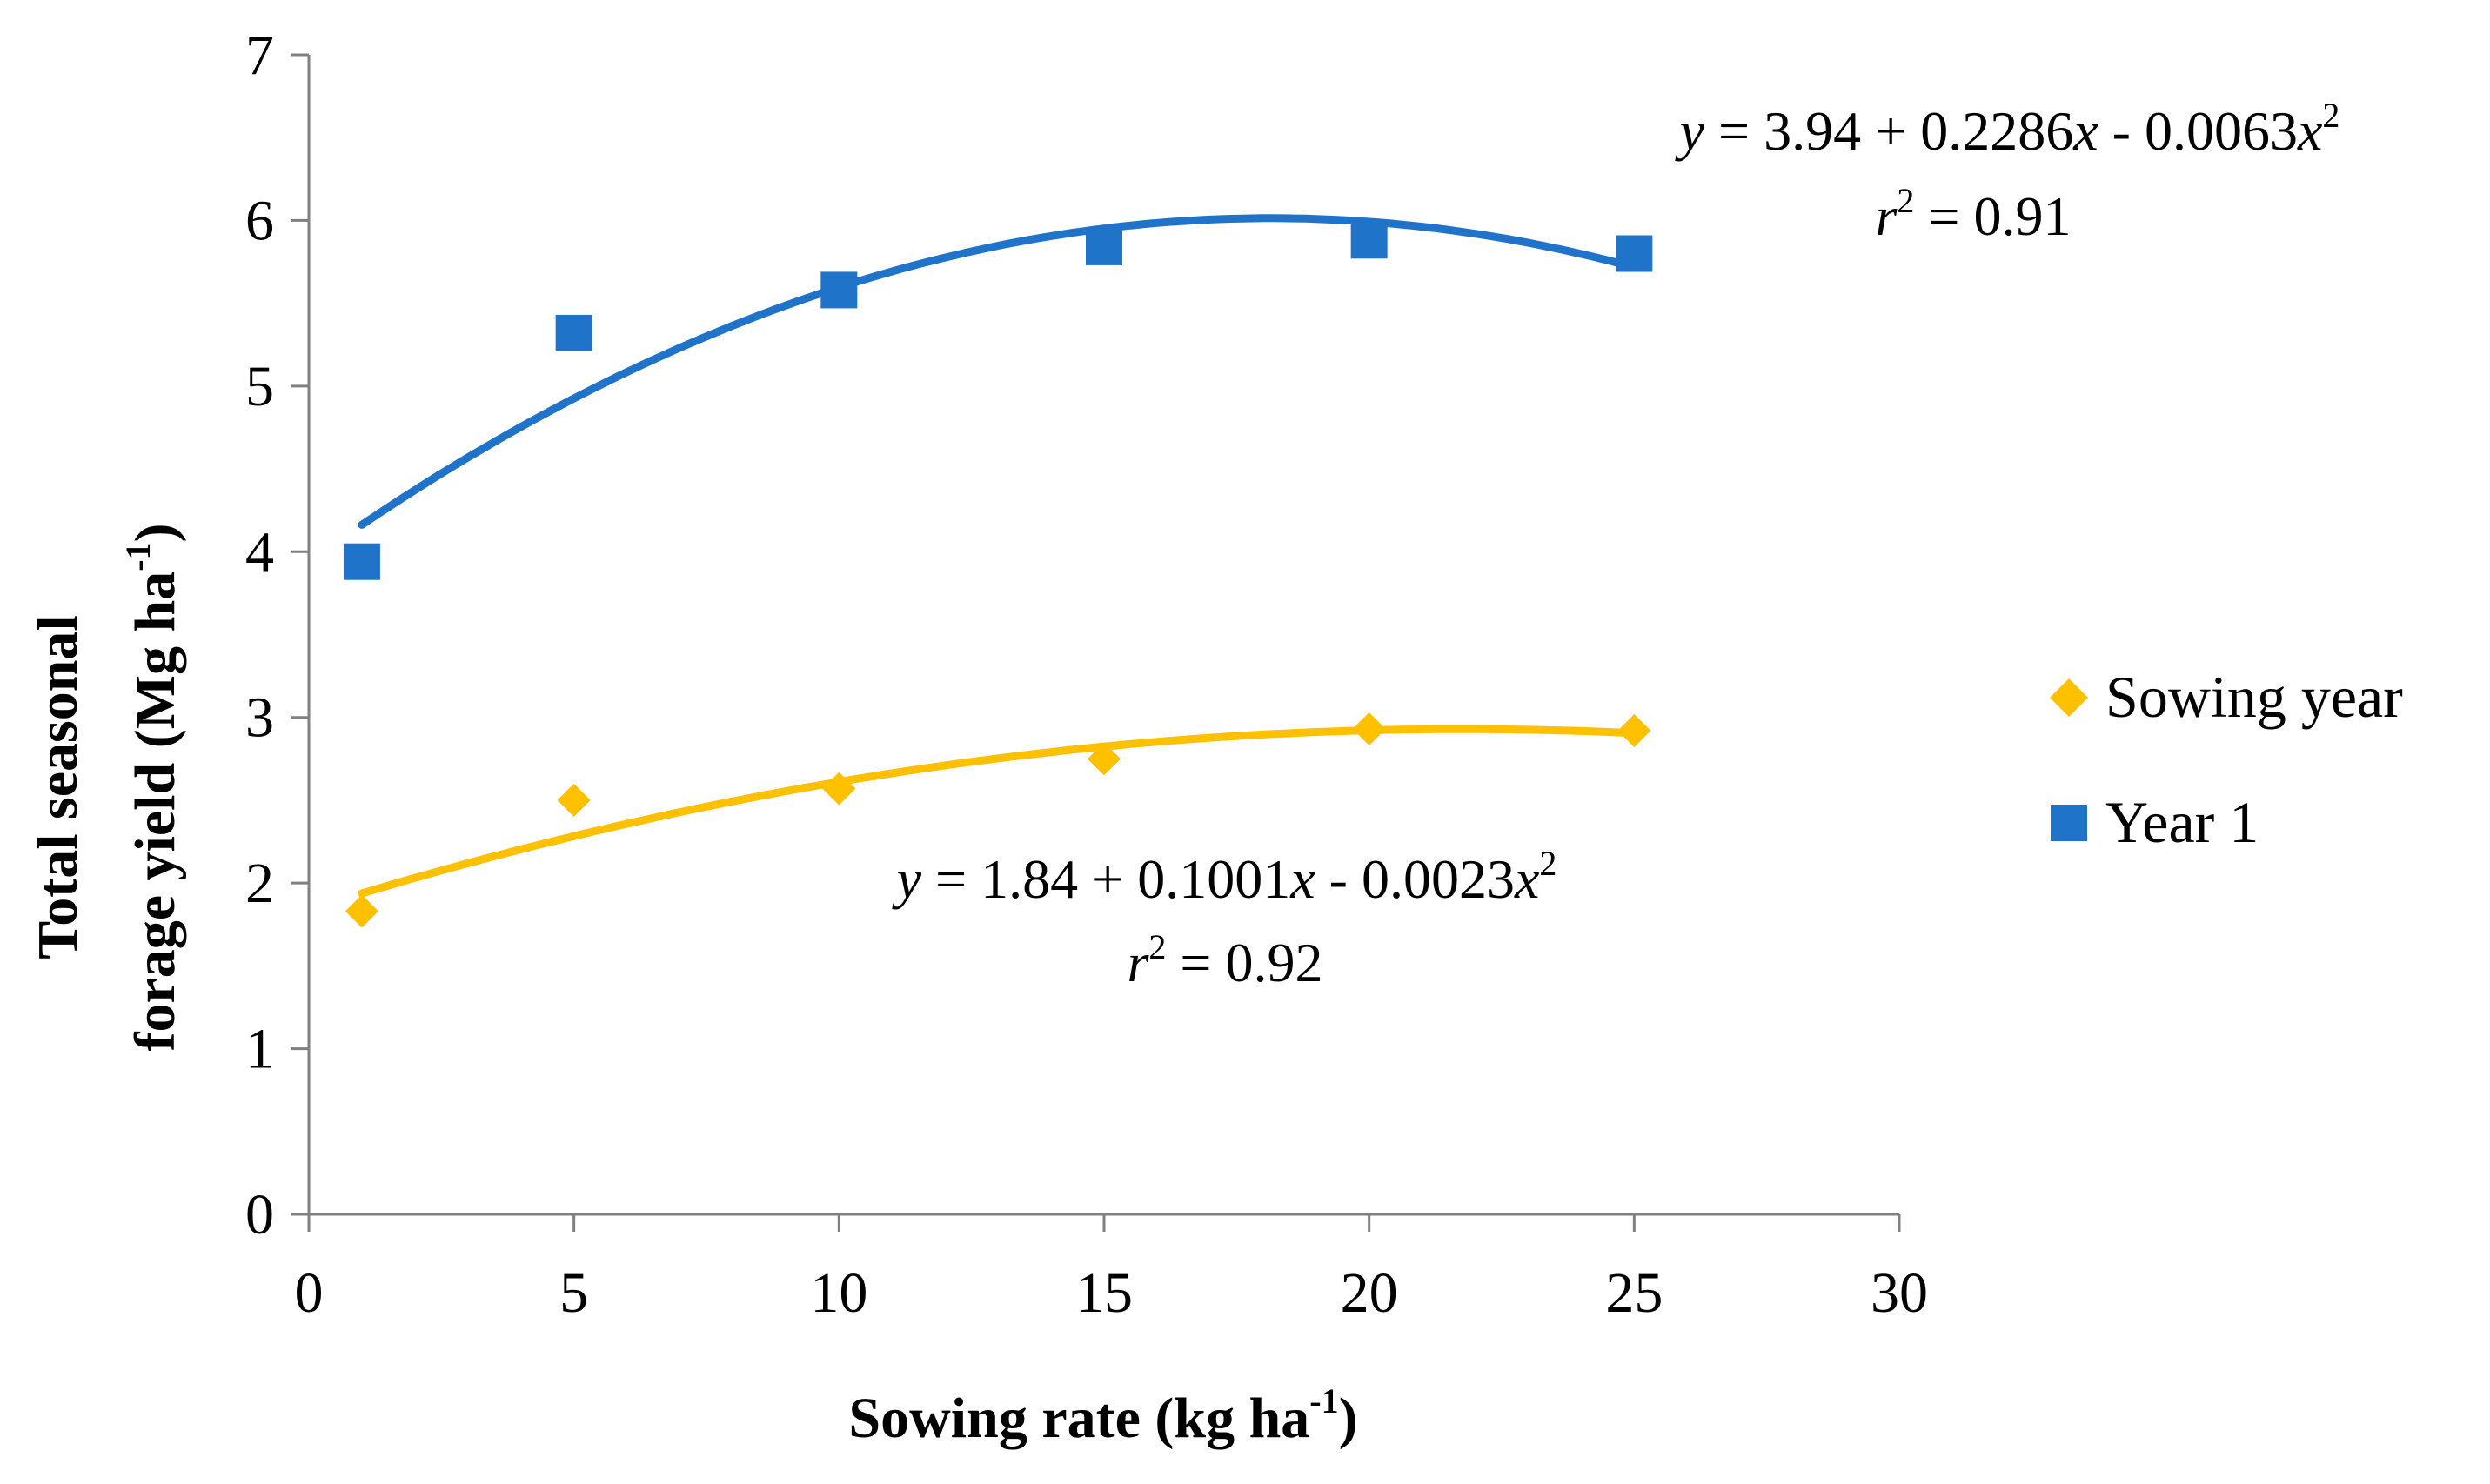  I want to click on sowing-eq-x2: x, so click(1526, 879).